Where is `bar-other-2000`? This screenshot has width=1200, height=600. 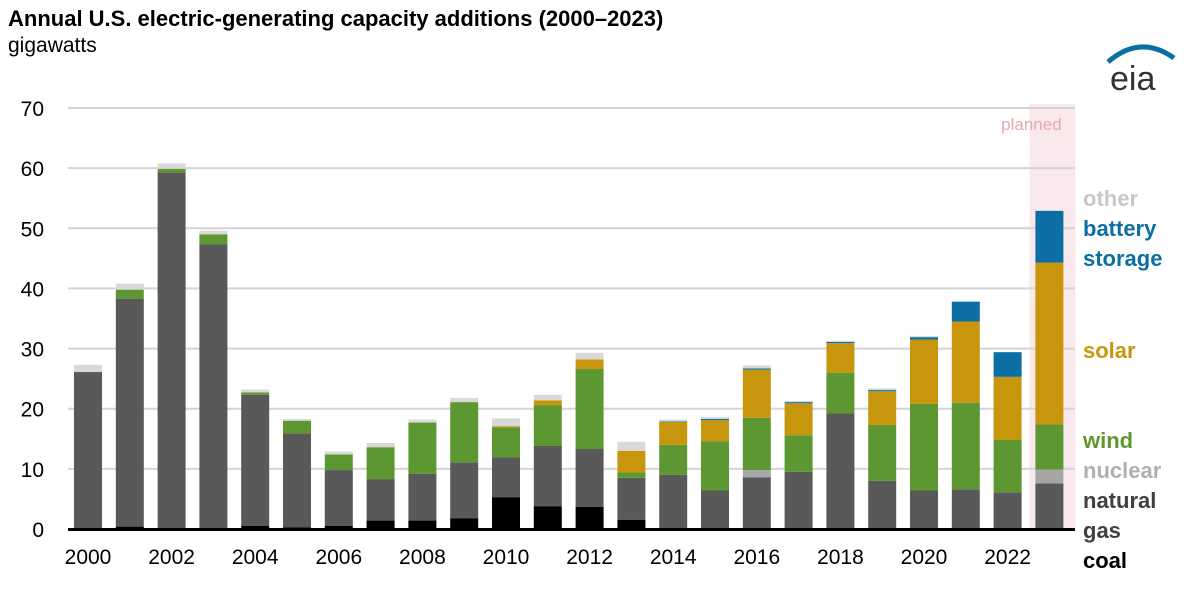 bar-other-2000 is located at coordinates (88, 368).